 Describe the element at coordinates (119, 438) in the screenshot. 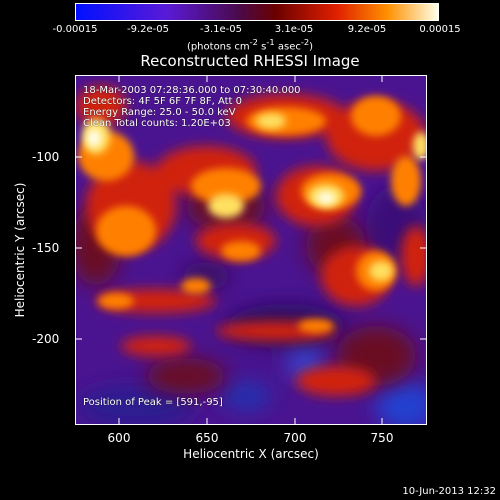

I see `x-tick-label: 600` at that location.